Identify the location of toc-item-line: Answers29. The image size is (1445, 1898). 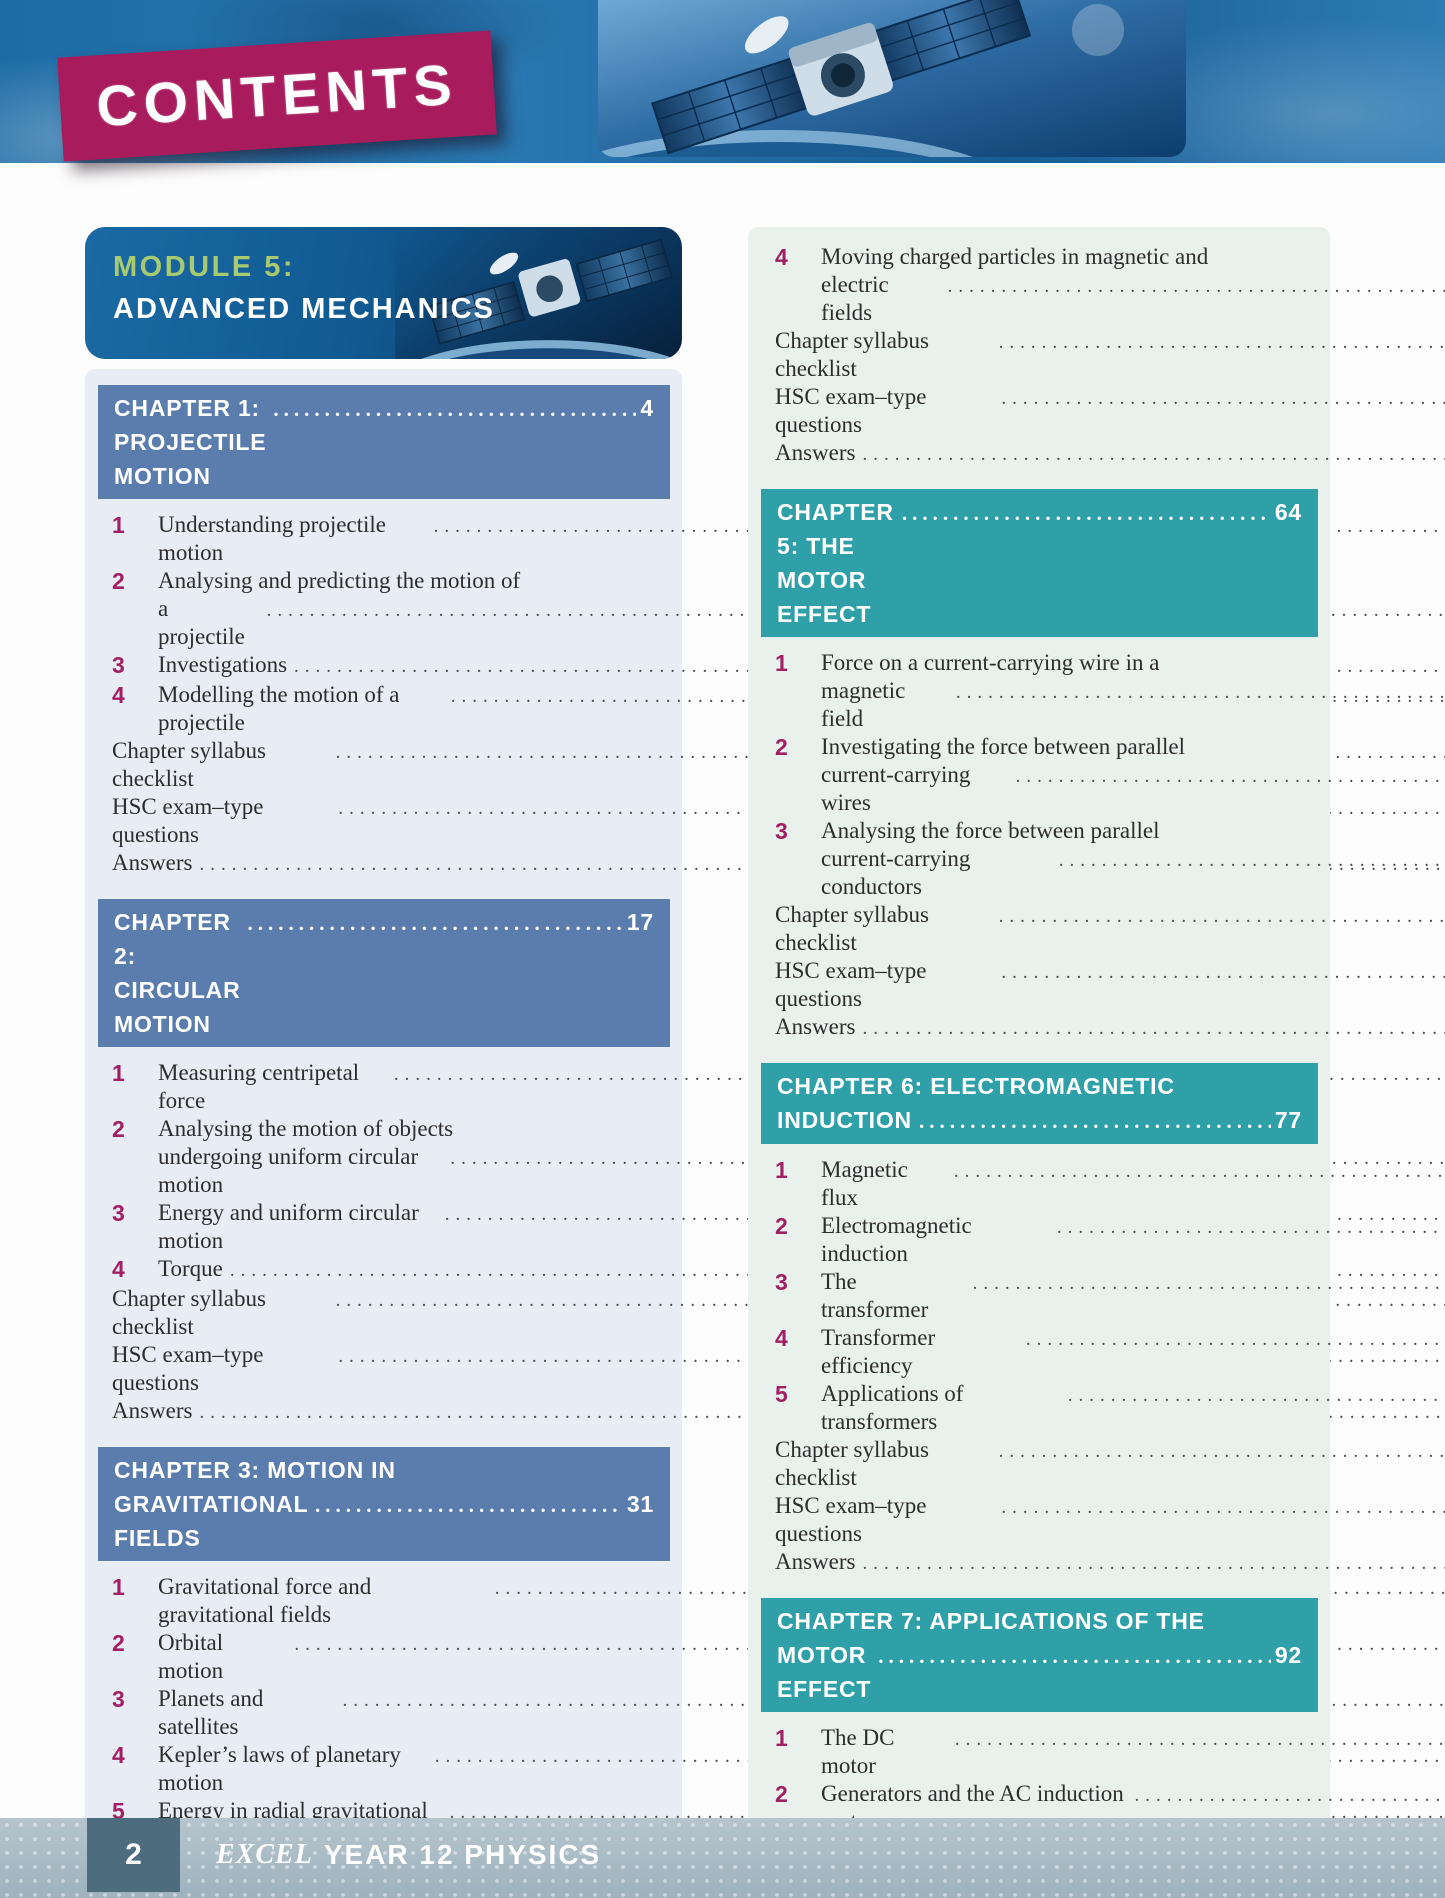
(778, 1412).